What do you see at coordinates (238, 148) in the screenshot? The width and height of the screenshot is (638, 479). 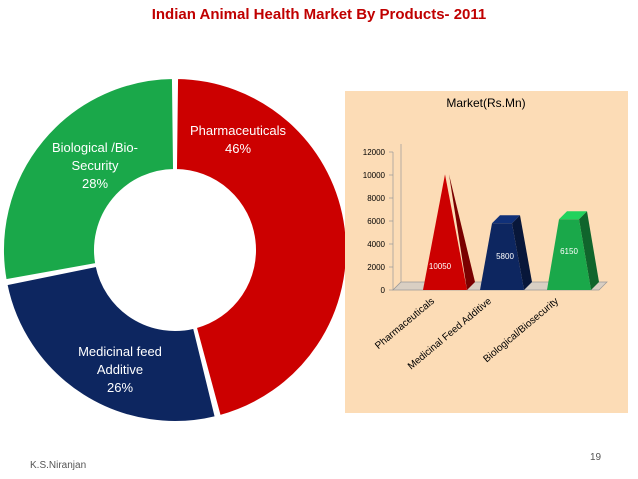 I see `donut-slice-label-line: 46%` at bounding box center [238, 148].